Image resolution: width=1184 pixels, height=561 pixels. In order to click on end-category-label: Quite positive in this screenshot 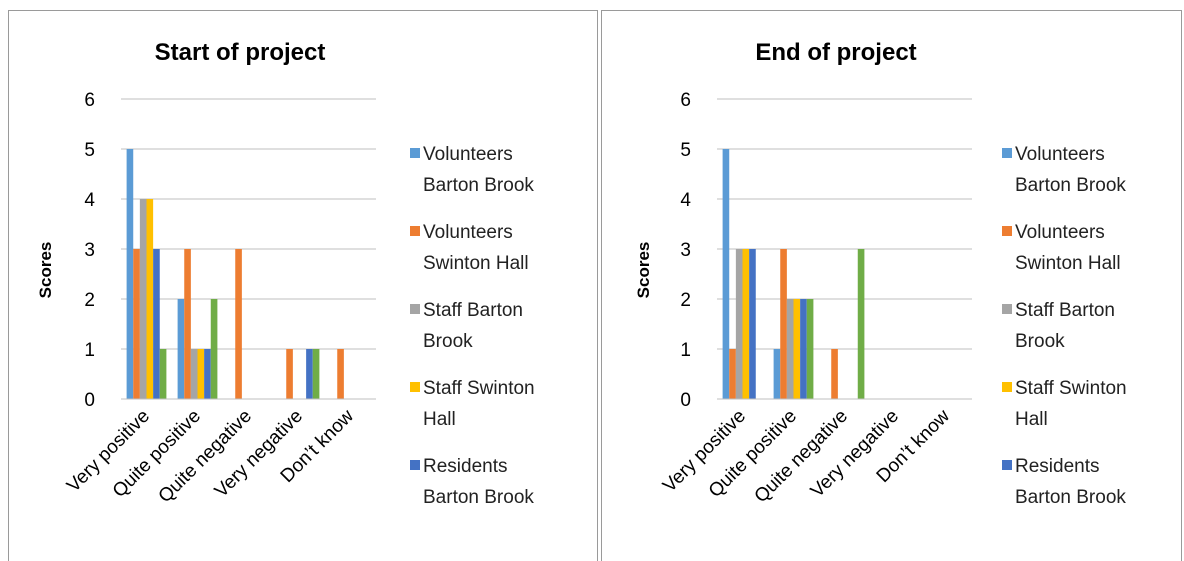, I will do `click(753, 454)`.